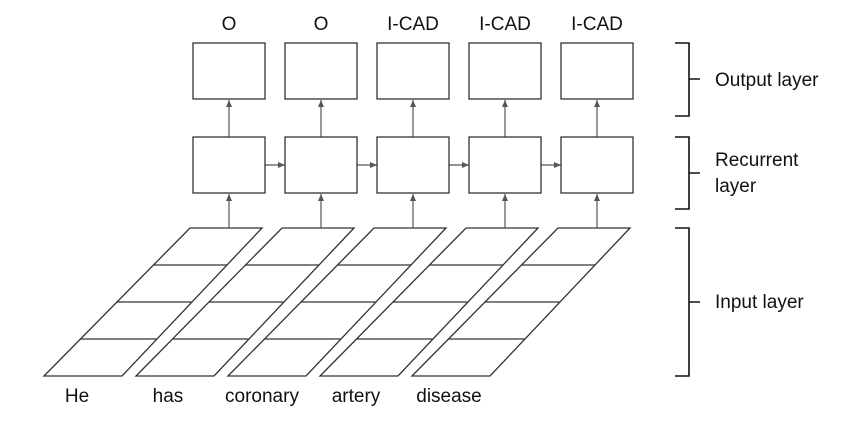 The width and height of the screenshot is (842, 429). I want to click on input-layer-label: Input layer, so click(759, 302).